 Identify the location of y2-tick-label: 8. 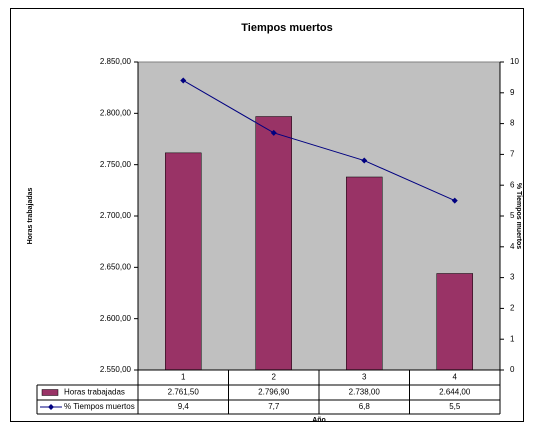
(512, 123).